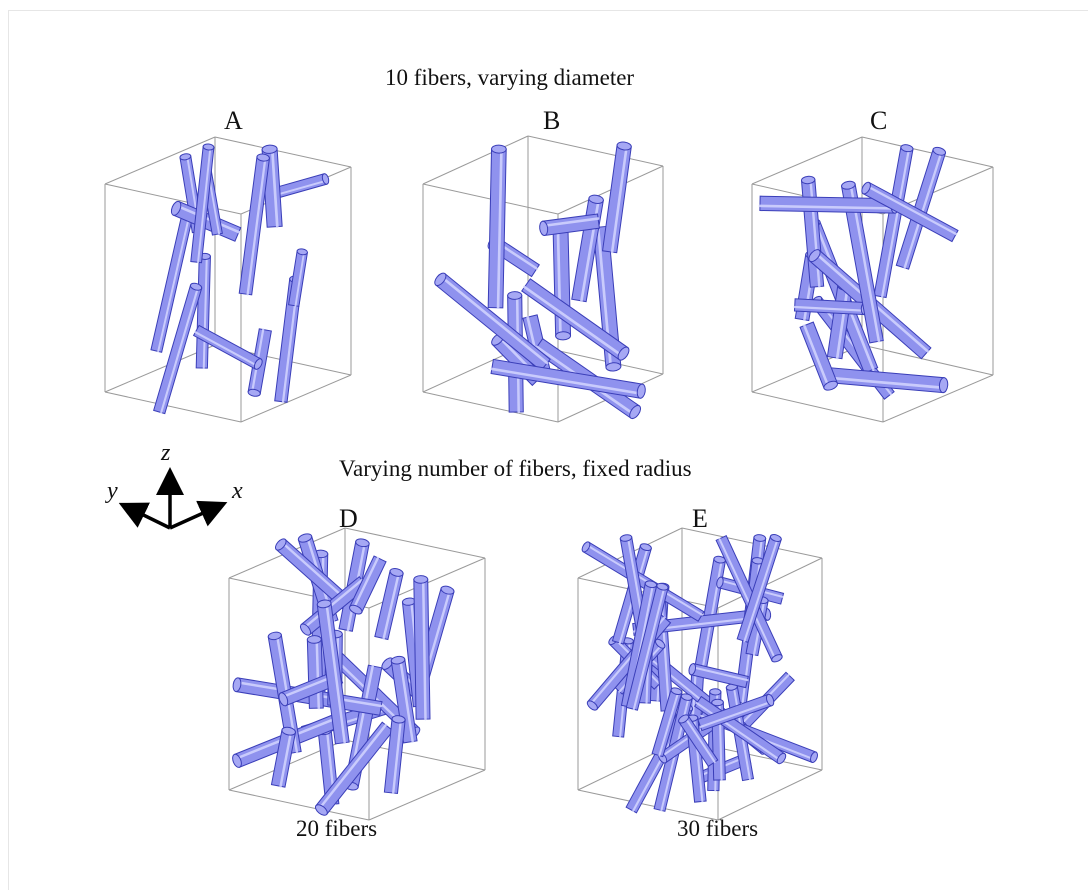  I want to click on panel-a-fiber-cube, so click(228, 279).